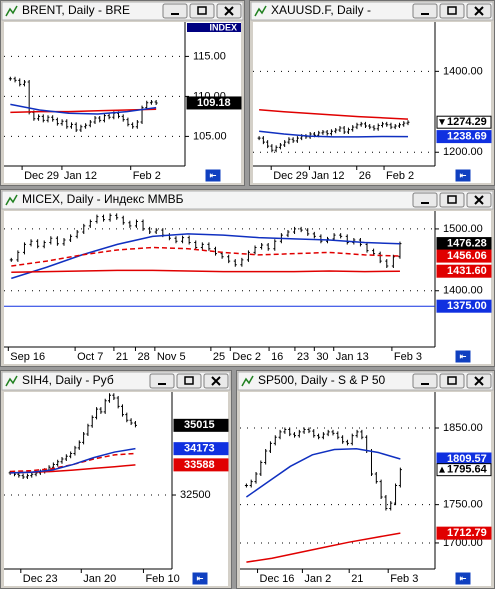  Describe the element at coordinates (317, 579) in the screenshot. I see `x-tick-label: Jan 2` at that location.